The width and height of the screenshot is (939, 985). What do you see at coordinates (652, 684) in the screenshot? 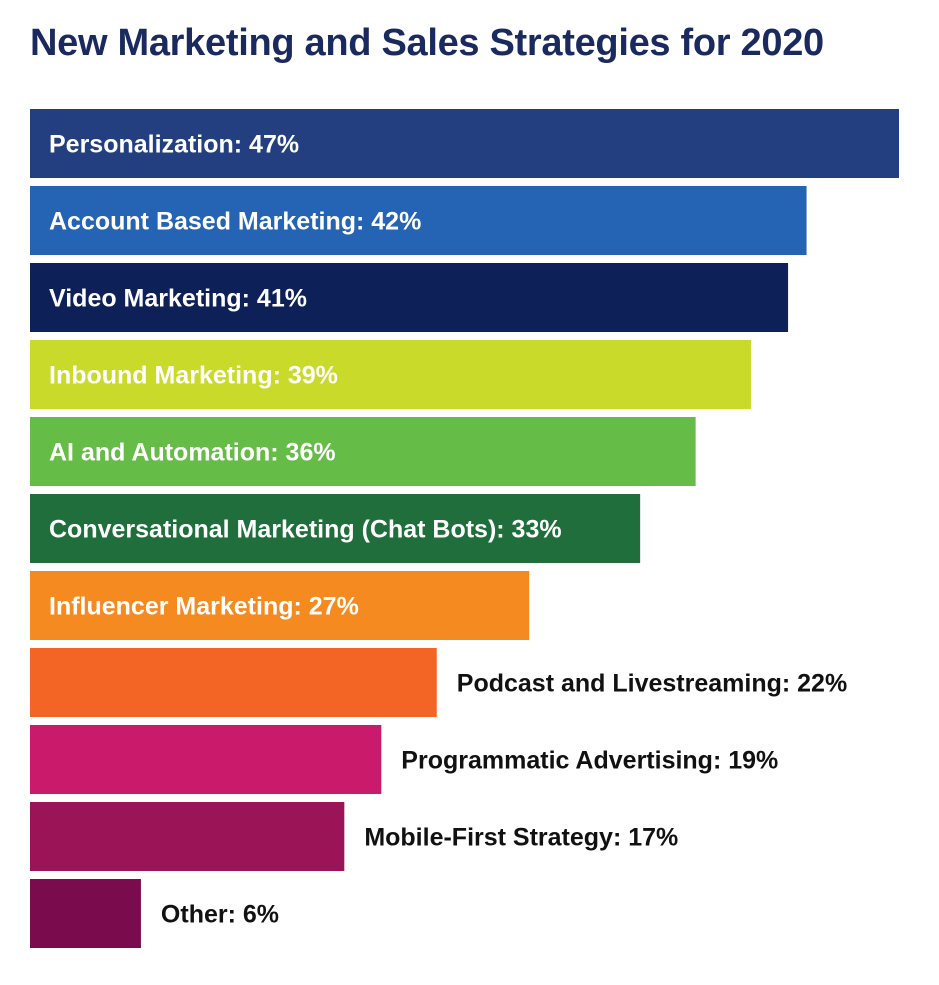
I see `bar-label-7: Podcast and Livestreaming: 22%` at bounding box center [652, 684].